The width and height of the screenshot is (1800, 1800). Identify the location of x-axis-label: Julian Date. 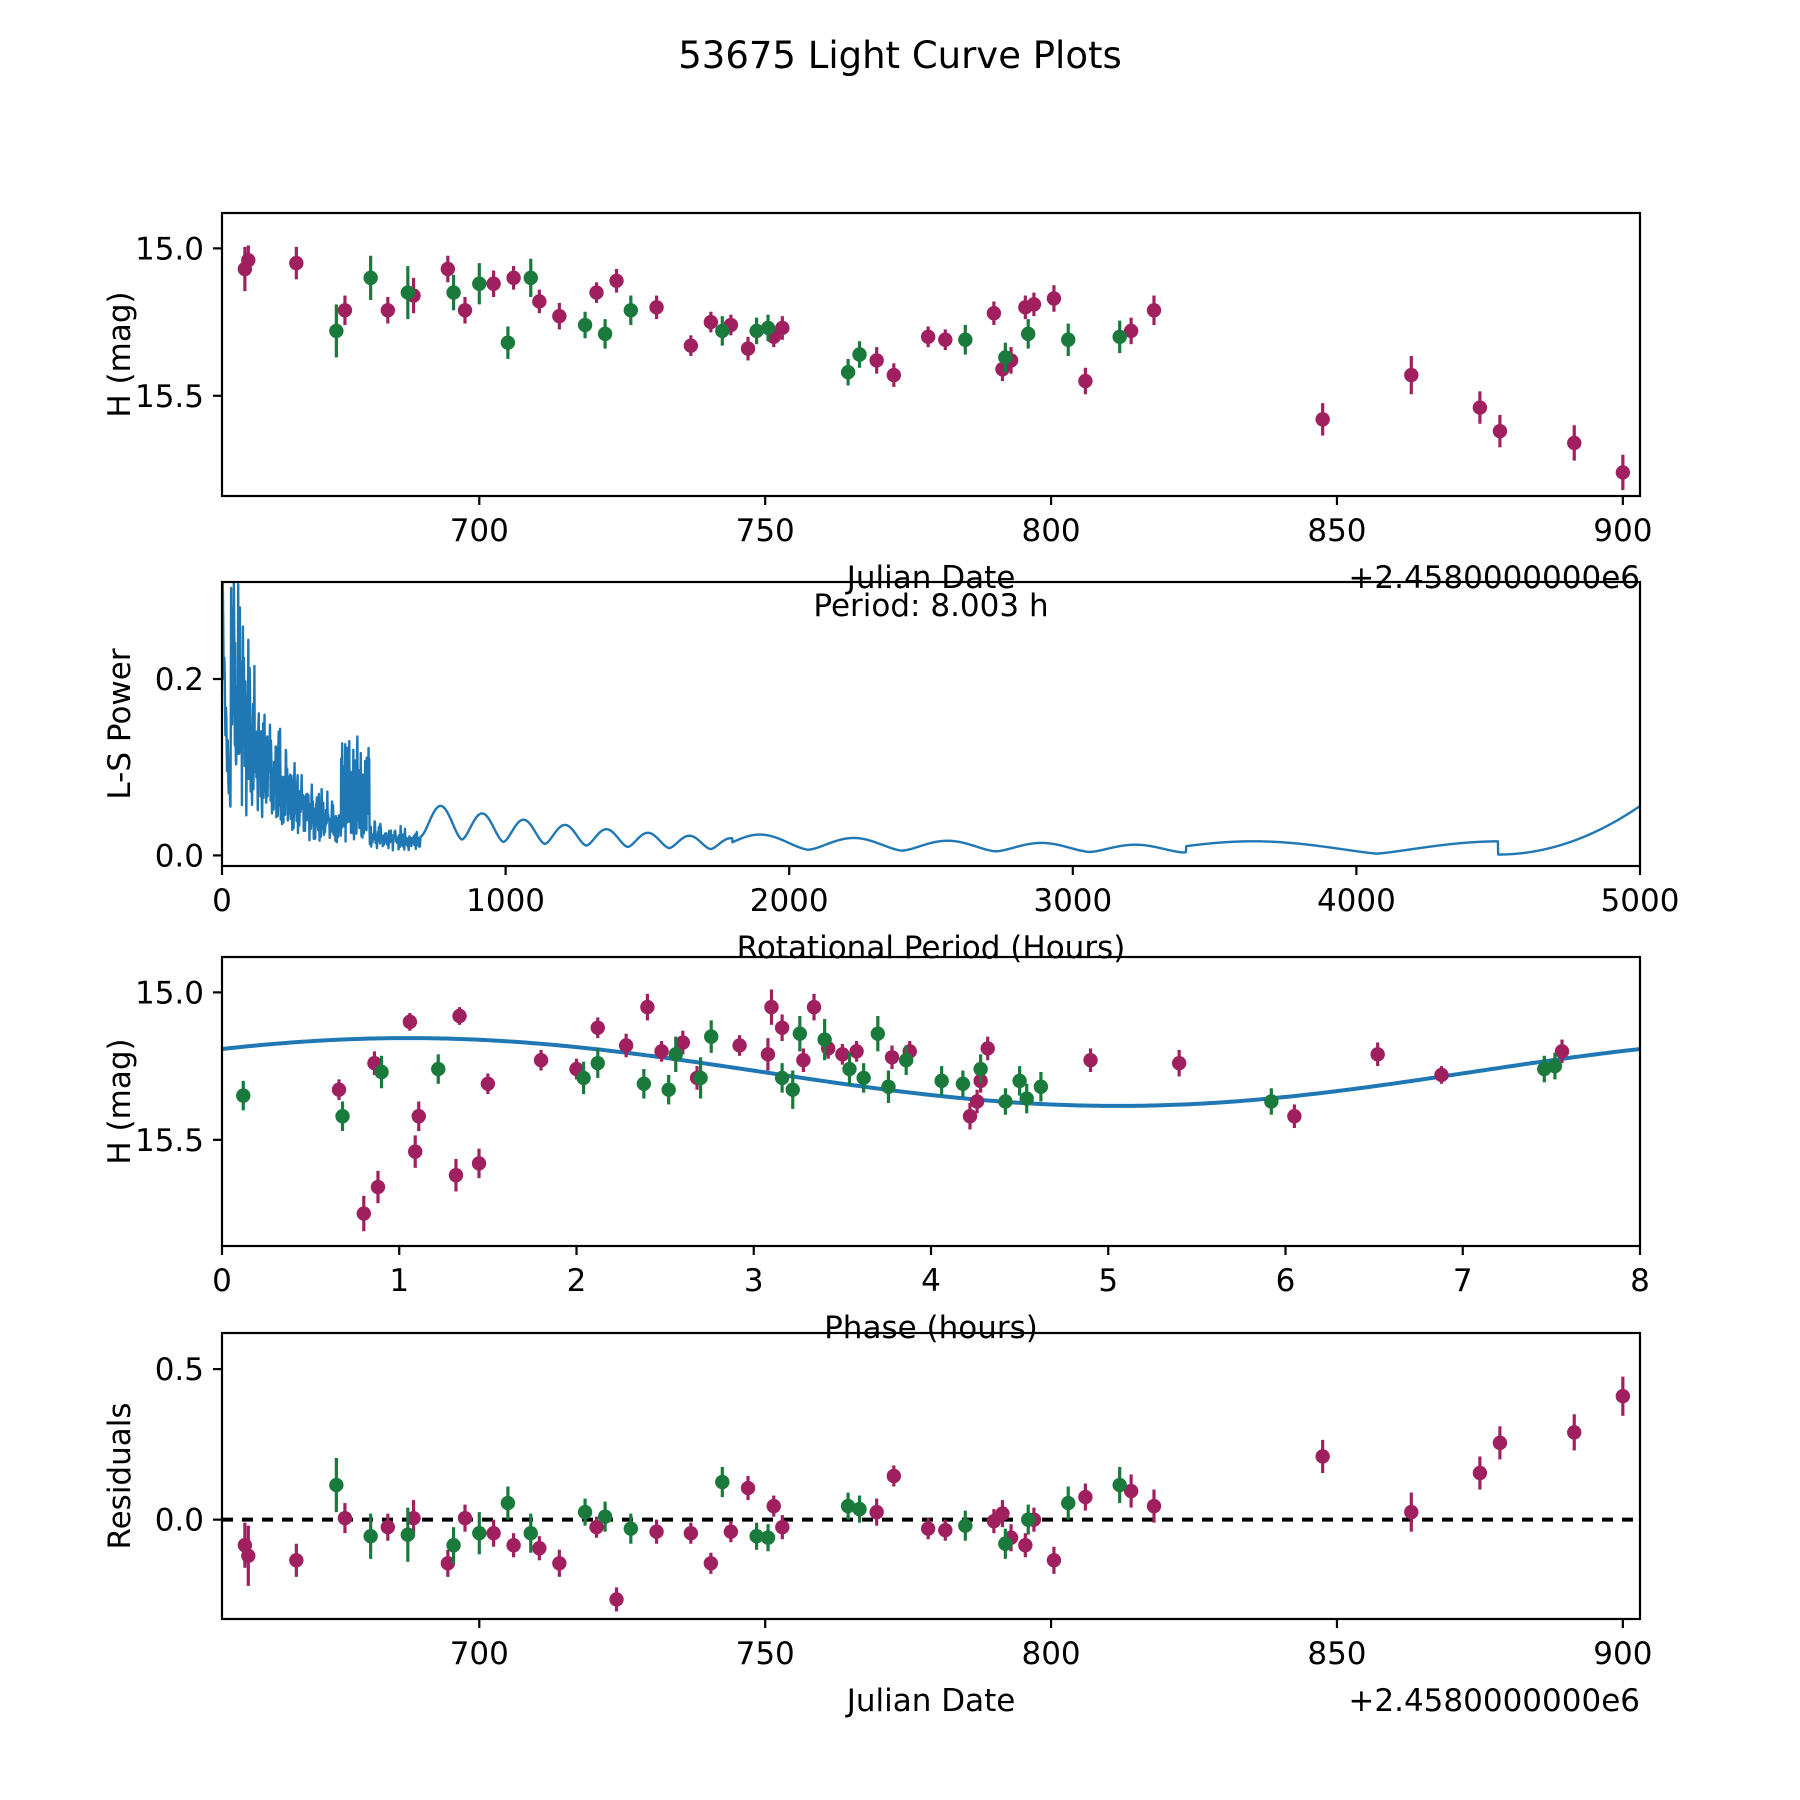
(930, 1701).